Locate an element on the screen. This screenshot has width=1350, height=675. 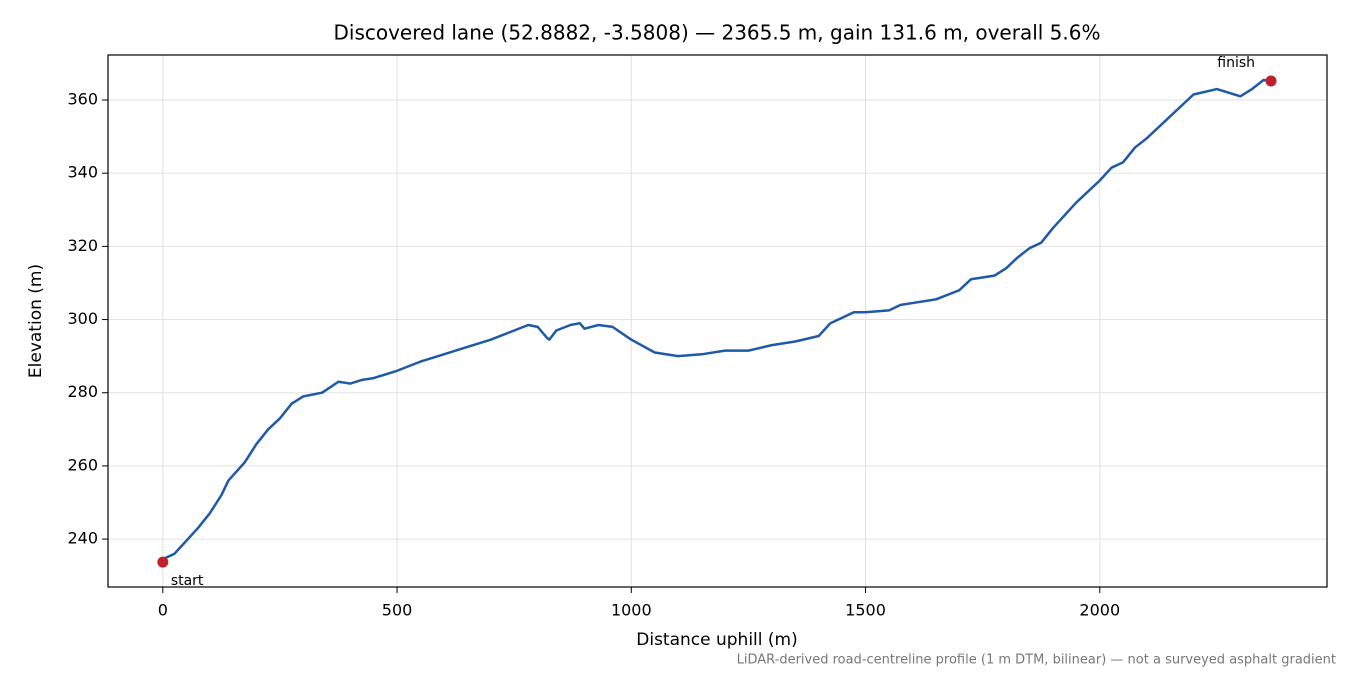
y-tick-label: 360 is located at coordinates (82, 99).